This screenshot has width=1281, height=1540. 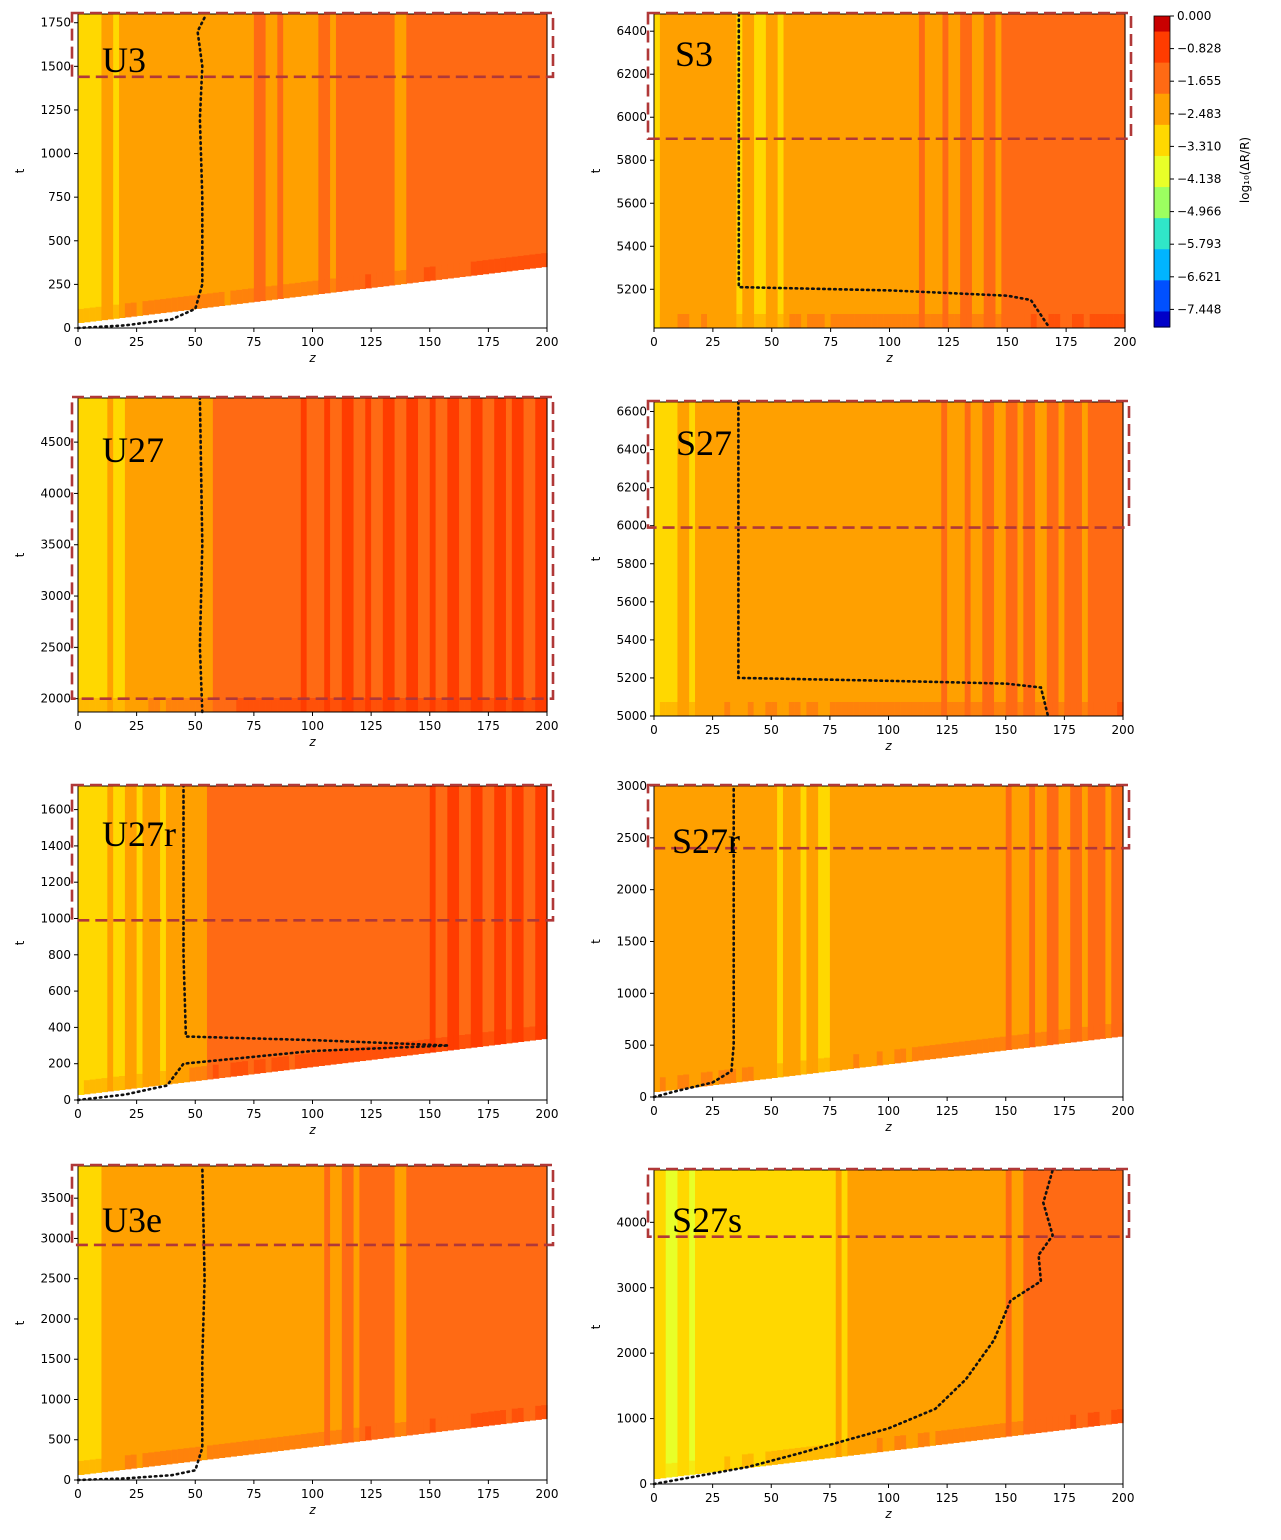 What do you see at coordinates (771, 1111) in the screenshot?
I see `x-tick-label: 50` at bounding box center [771, 1111].